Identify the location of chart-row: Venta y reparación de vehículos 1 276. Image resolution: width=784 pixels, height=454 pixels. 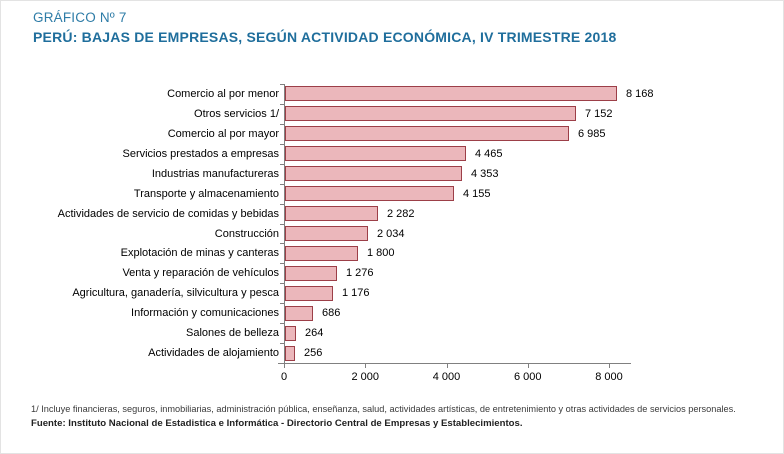
(392, 273).